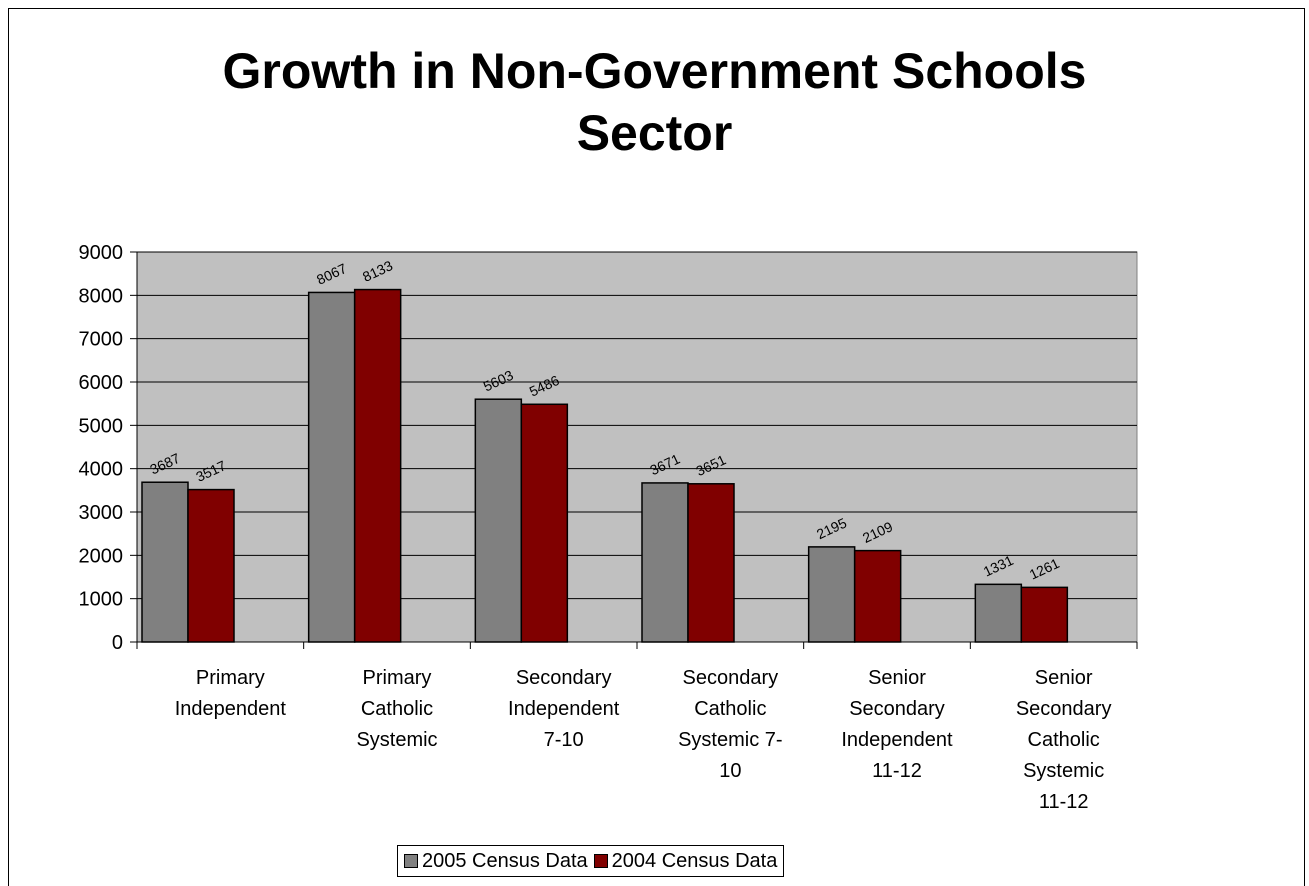 The image size is (1309, 886). What do you see at coordinates (505, 860) in the screenshot?
I see `legend-label-2005: 2005 Census Data` at bounding box center [505, 860].